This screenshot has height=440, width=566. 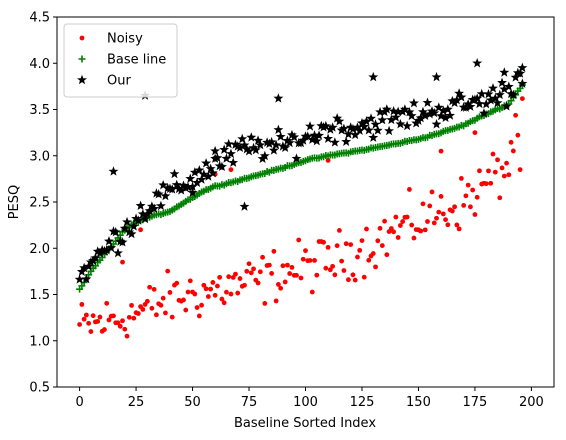 What do you see at coordinates (39, 203) in the screenshot?
I see `y-tick-label: 2.5` at bounding box center [39, 203].